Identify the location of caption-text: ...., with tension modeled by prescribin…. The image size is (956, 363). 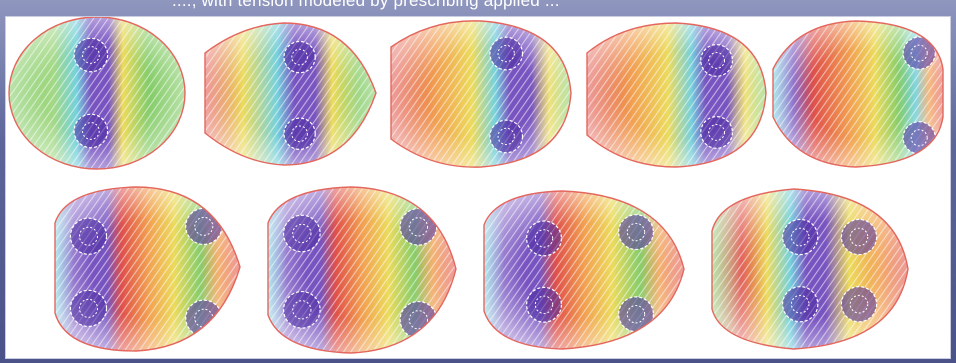
(366, 5).